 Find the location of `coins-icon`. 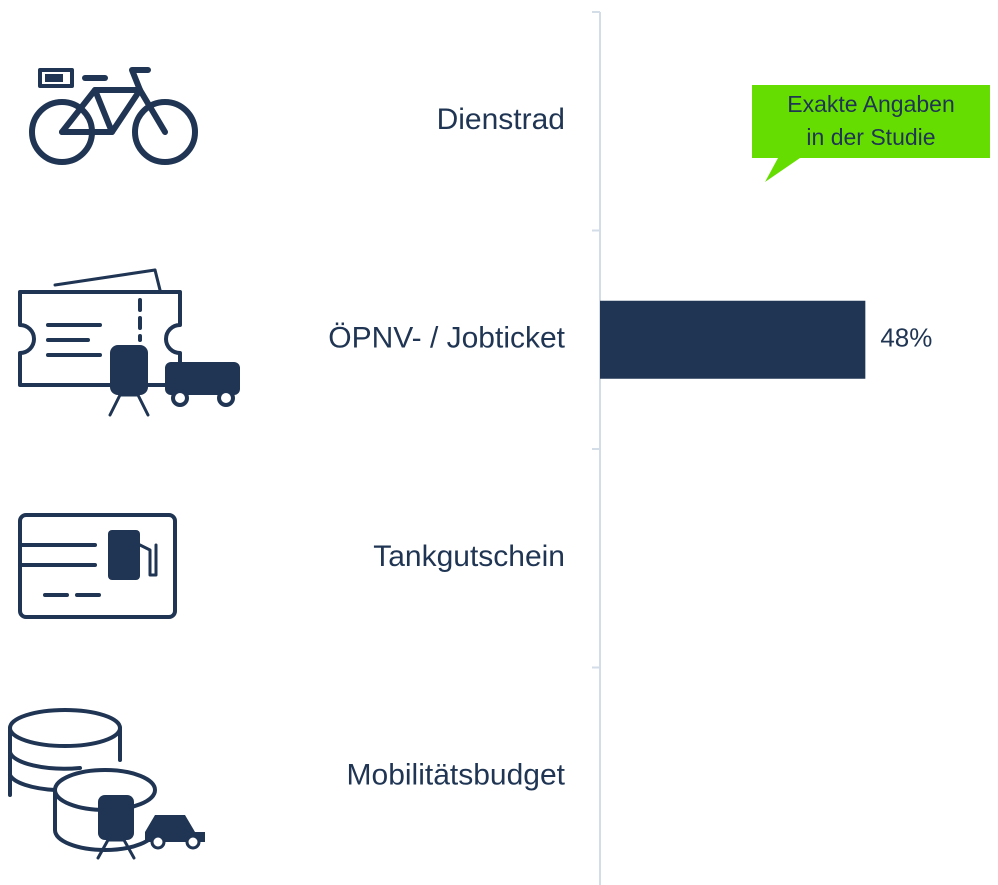

coins-icon is located at coordinates (106, 784).